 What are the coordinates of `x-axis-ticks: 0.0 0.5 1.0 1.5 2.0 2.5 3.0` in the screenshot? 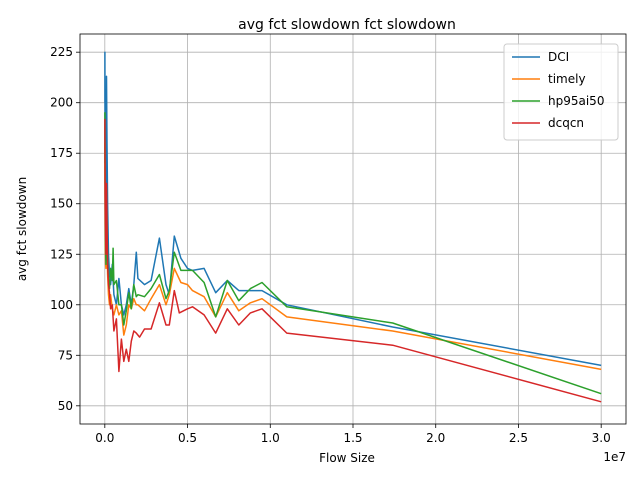 It's located at (353, 434).